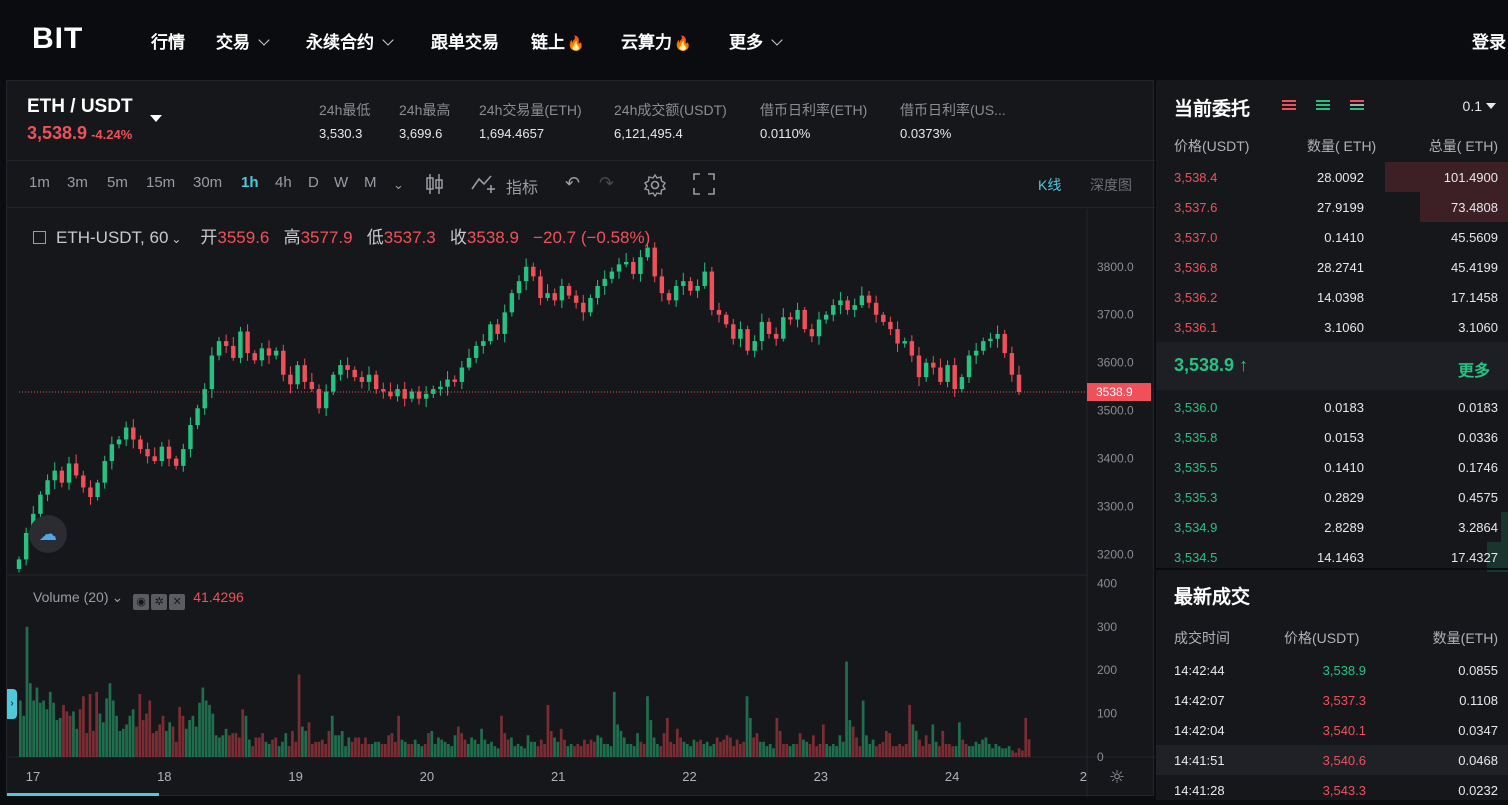 This screenshot has width=1508, height=805. I want to click on eye-icon: ◉, so click(141, 602).